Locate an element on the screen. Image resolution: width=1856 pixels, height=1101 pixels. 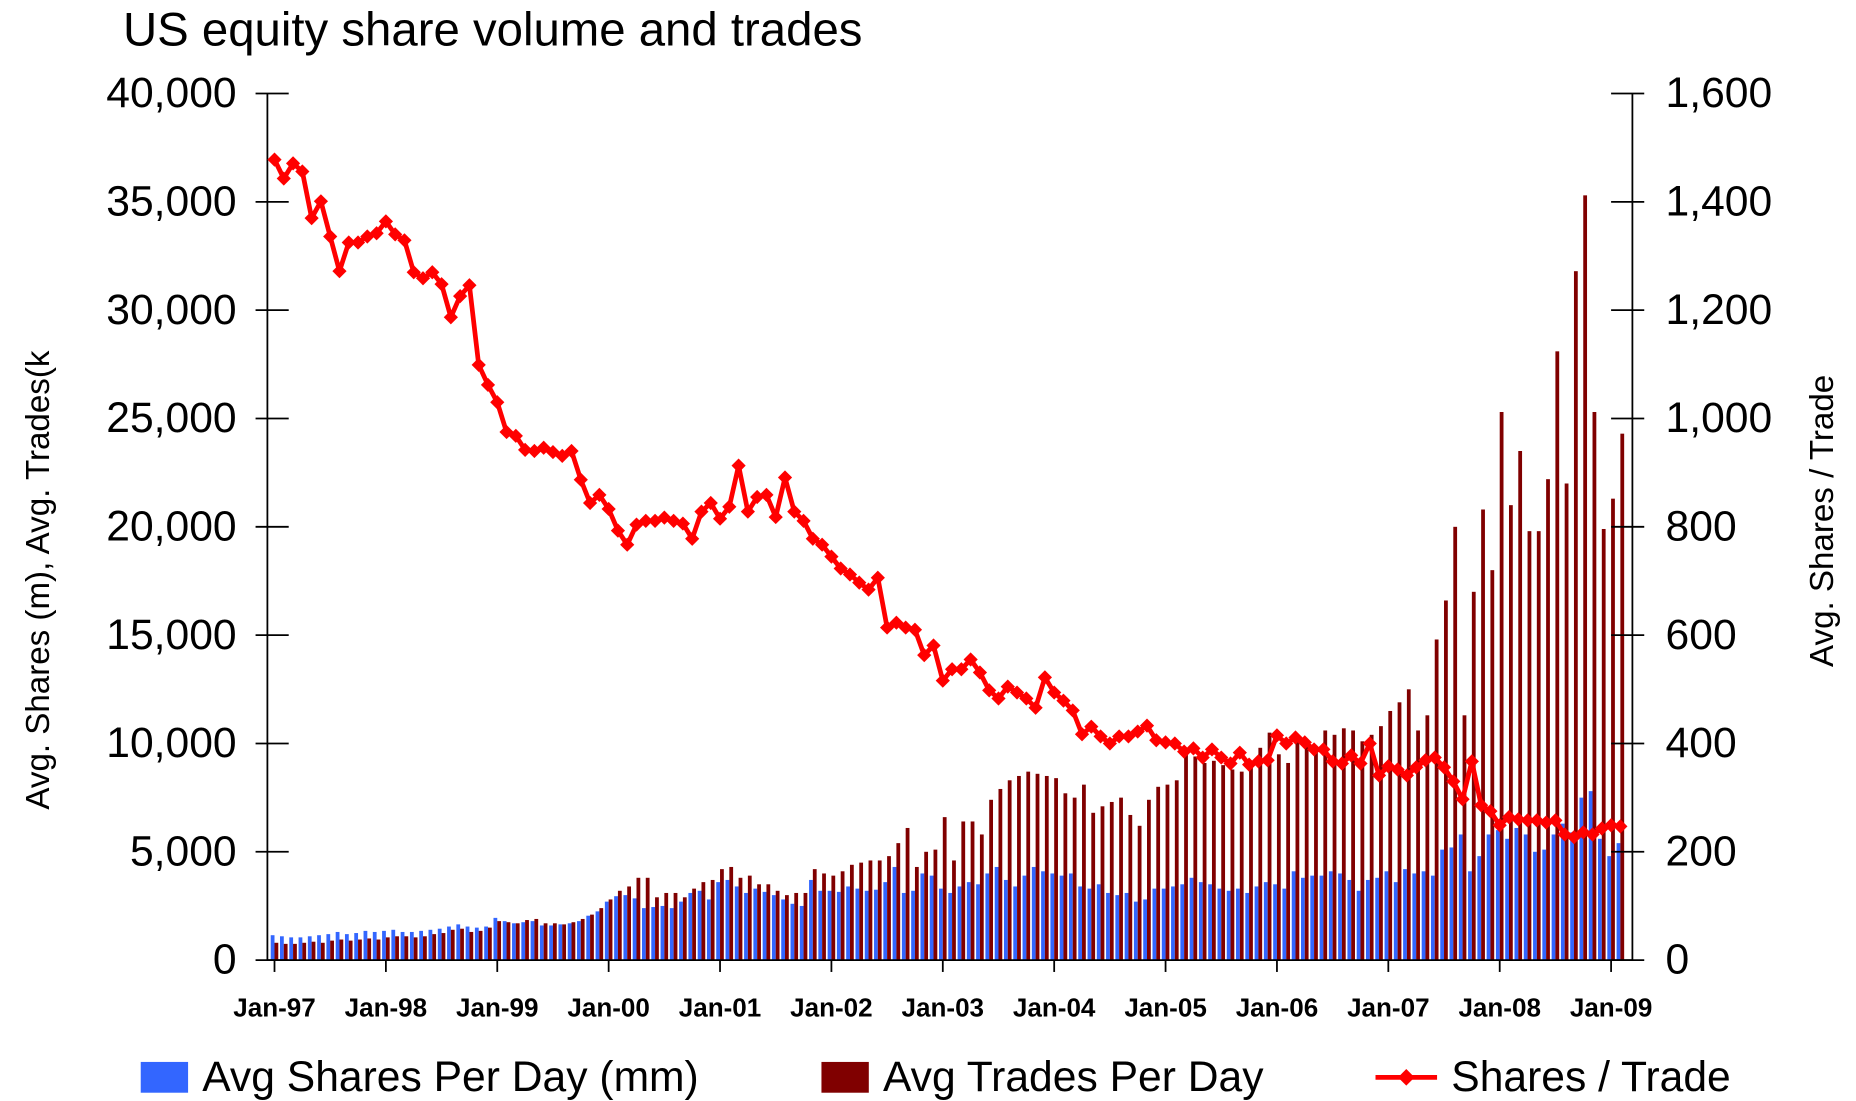
x-tick-label: Jan-09 is located at coordinates (1611, 1008).